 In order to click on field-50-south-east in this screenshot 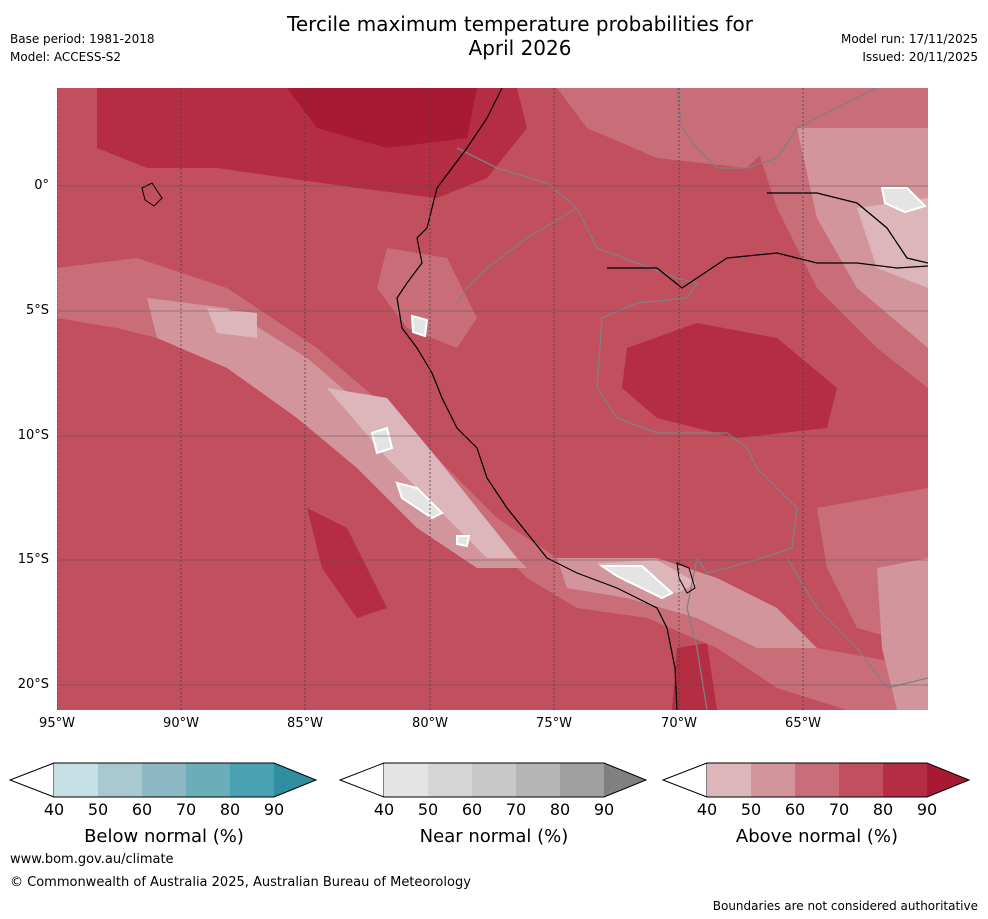, I will do `click(902, 634)`.